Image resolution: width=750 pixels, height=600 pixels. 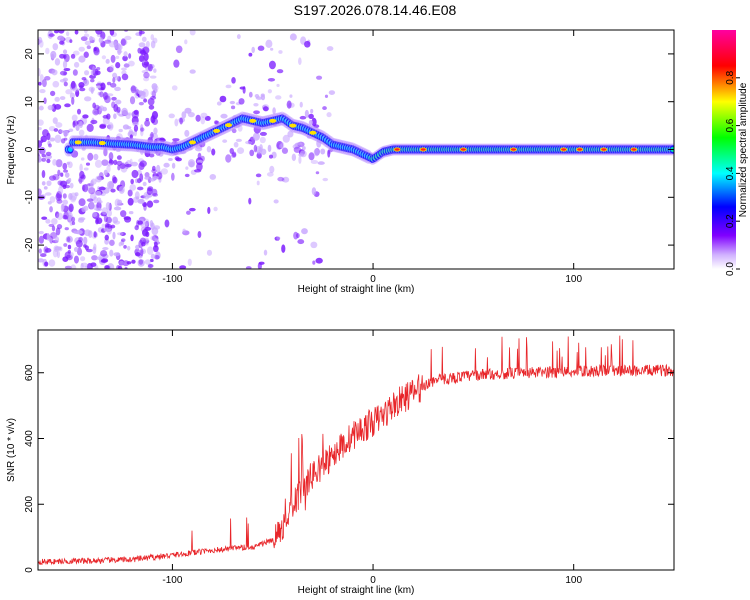 I want to click on colorbar-tick-label: 0.2, so click(x=730, y=221).